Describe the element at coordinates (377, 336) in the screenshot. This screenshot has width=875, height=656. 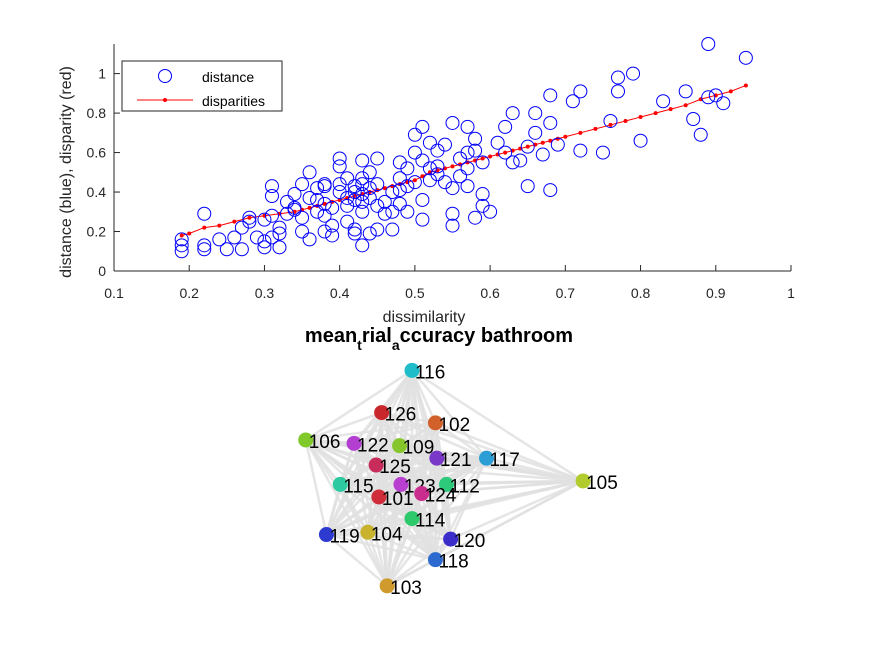
I see `network-title-part: rial` at that location.